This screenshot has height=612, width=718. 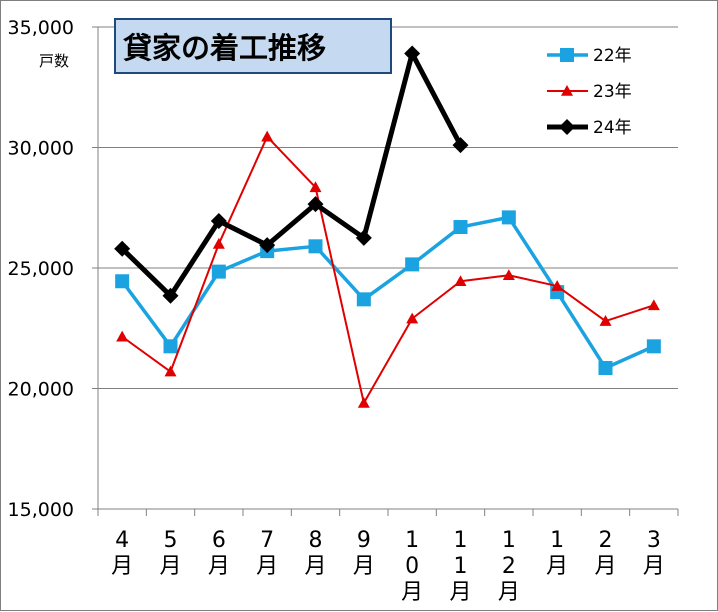 I want to click on legend: 22年 23年 24年, so click(x=589, y=92).